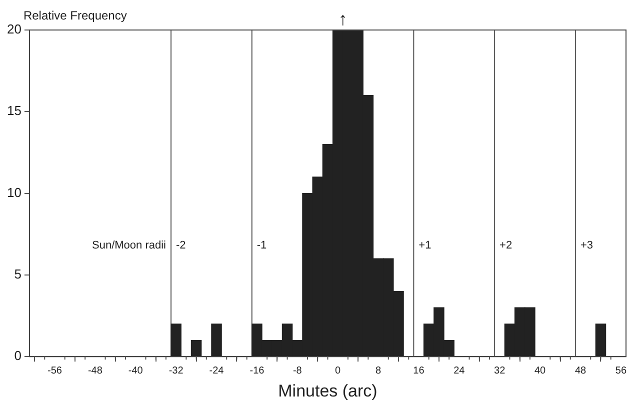 This screenshot has width=636, height=406. What do you see at coordinates (506, 246) in the screenshot?
I see `annotation: +2` at bounding box center [506, 246].